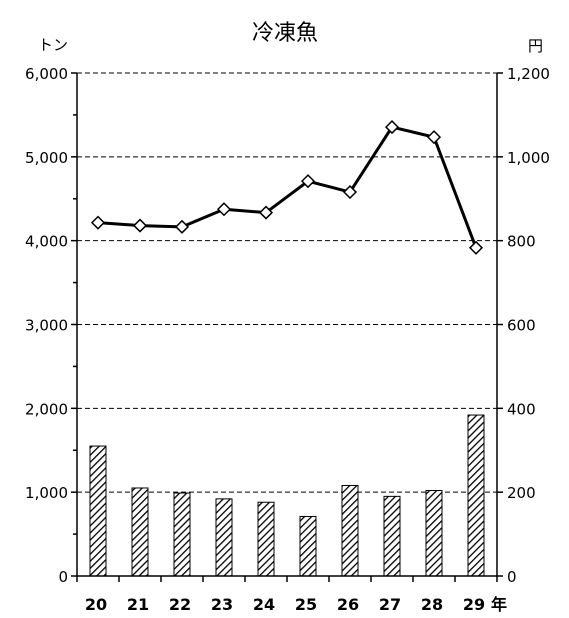 The image size is (569, 618). Describe the element at coordinates (264, 604) in the screenshot. I see `x-tick-label: 24` at that location.